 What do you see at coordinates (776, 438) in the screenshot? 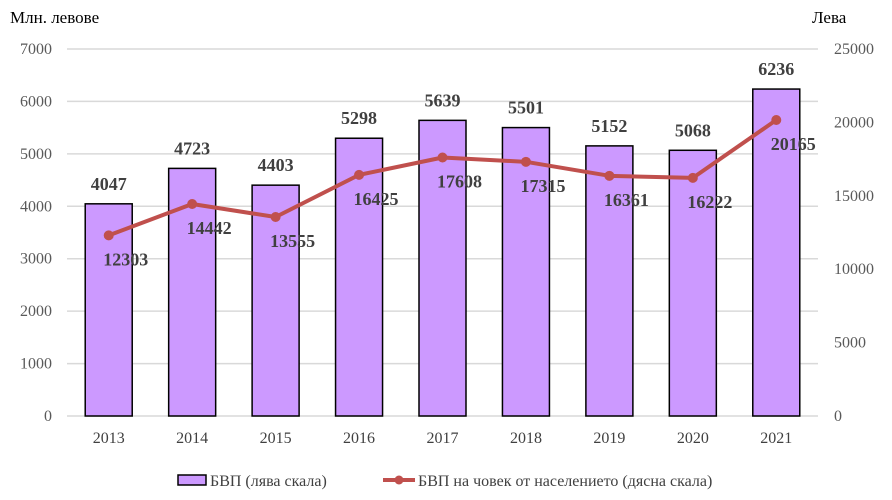
I see `x-tick-label: 2021` at bounding box center [776, 438].